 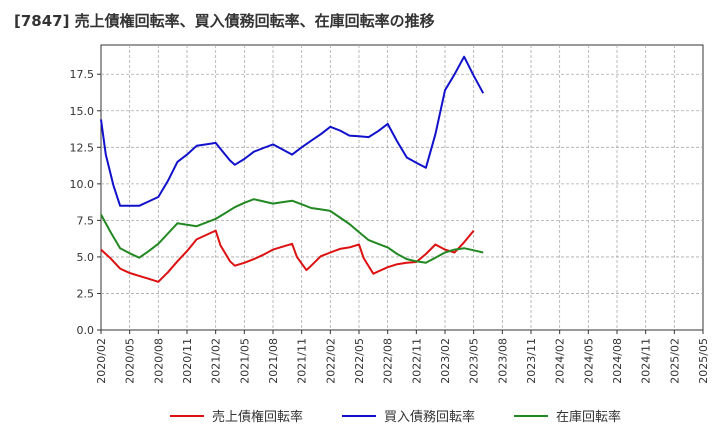 I want to click on legend-label-2: 買入債務回転率, so click(x=429, y=417).